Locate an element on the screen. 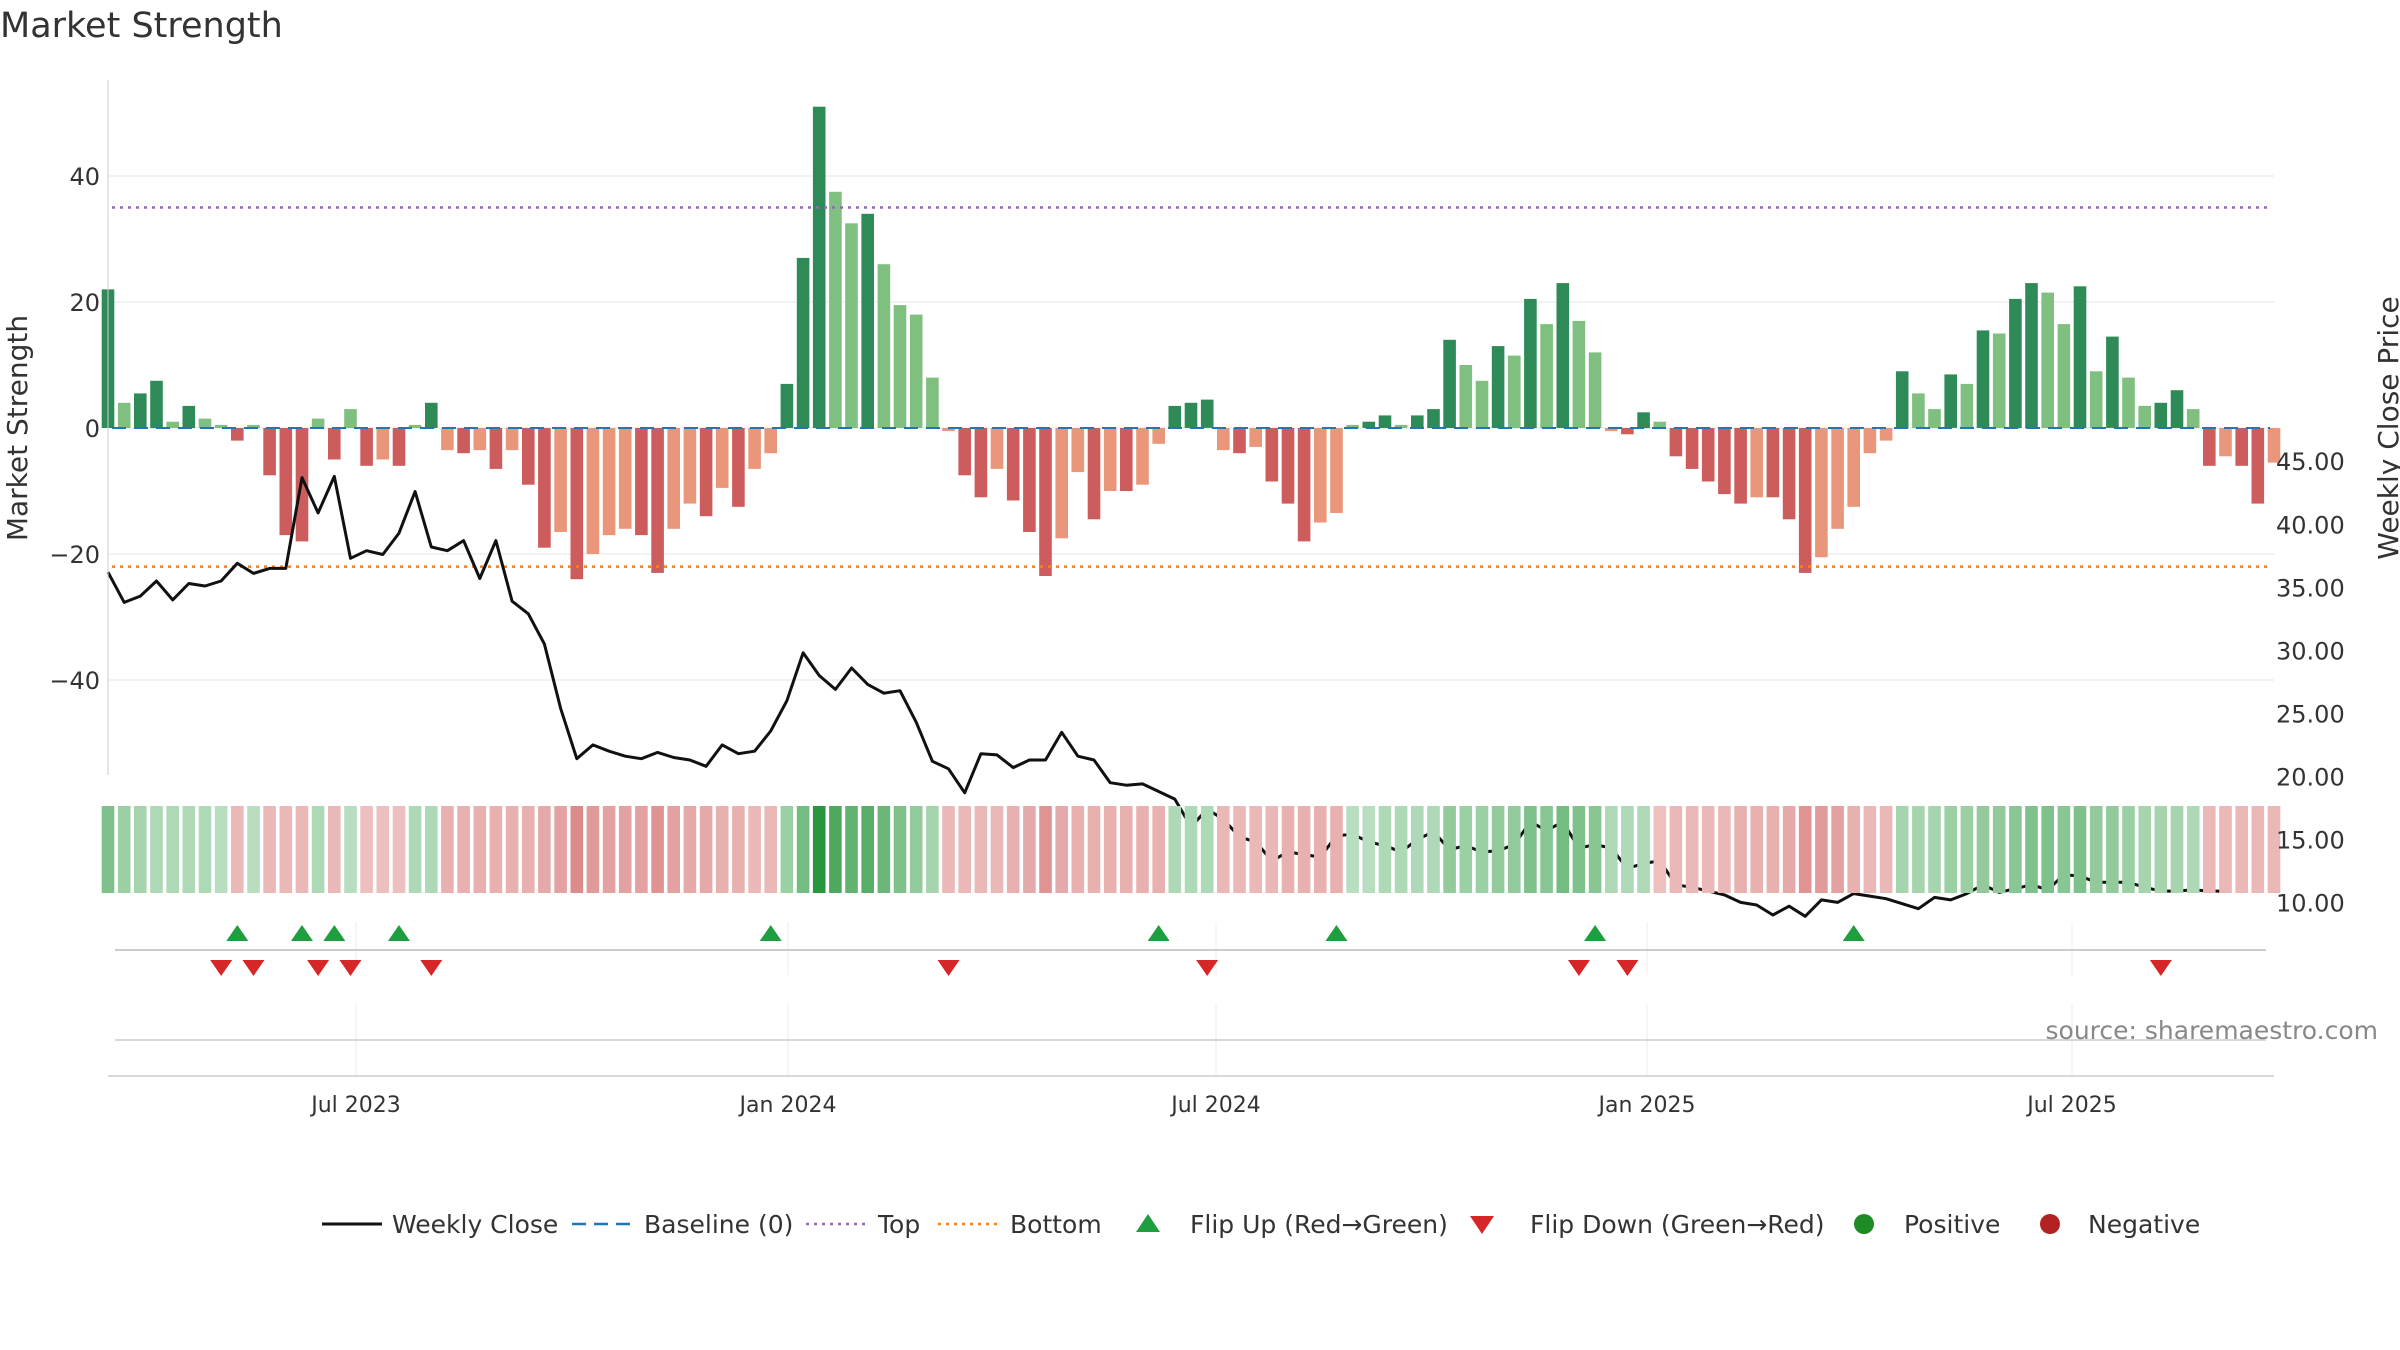 This screenshot has width=2400, height=1350. y2-tick-label: 15.00 is located at coordinates (2310, 840).